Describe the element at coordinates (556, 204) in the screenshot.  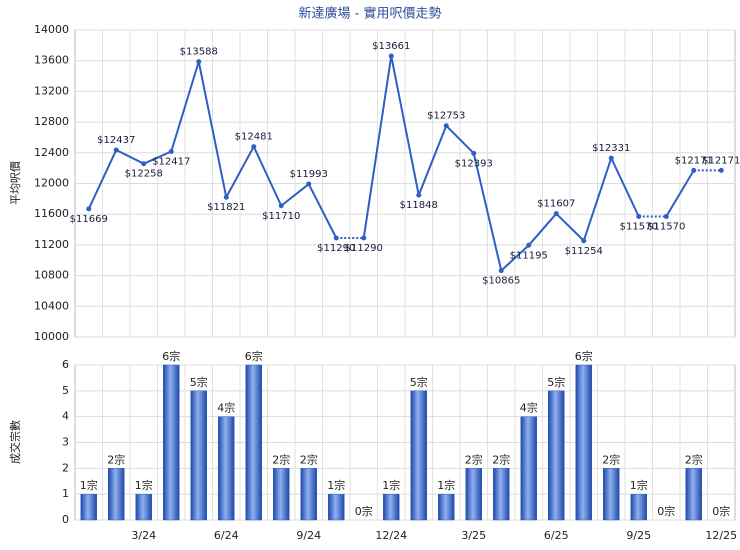
I see `value-label: $11607` at that location.